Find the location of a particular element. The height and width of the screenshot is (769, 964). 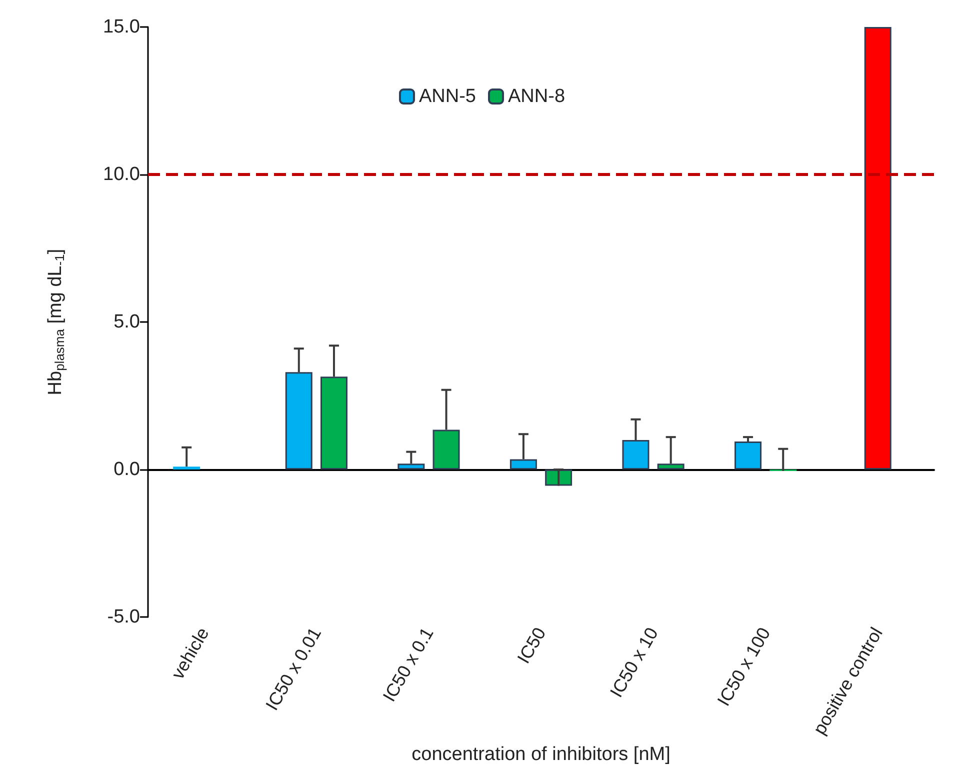

legend-label: ANN-8 is located at coordinates (537, 96).